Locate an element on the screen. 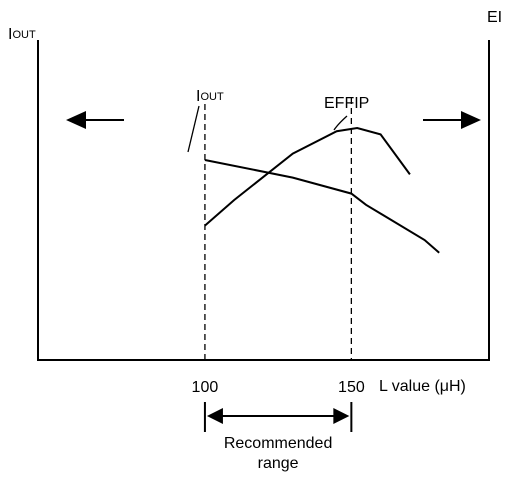  x-axis-label: L value (μH) is located at coordinates (422, 386).